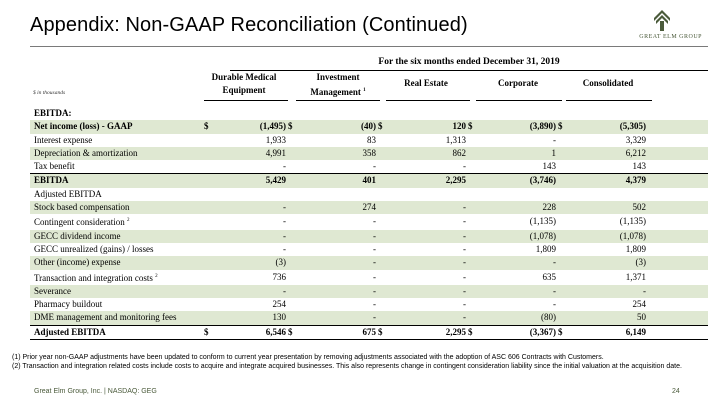  I want to click on roof-chevron-icon, so click(662, 20).